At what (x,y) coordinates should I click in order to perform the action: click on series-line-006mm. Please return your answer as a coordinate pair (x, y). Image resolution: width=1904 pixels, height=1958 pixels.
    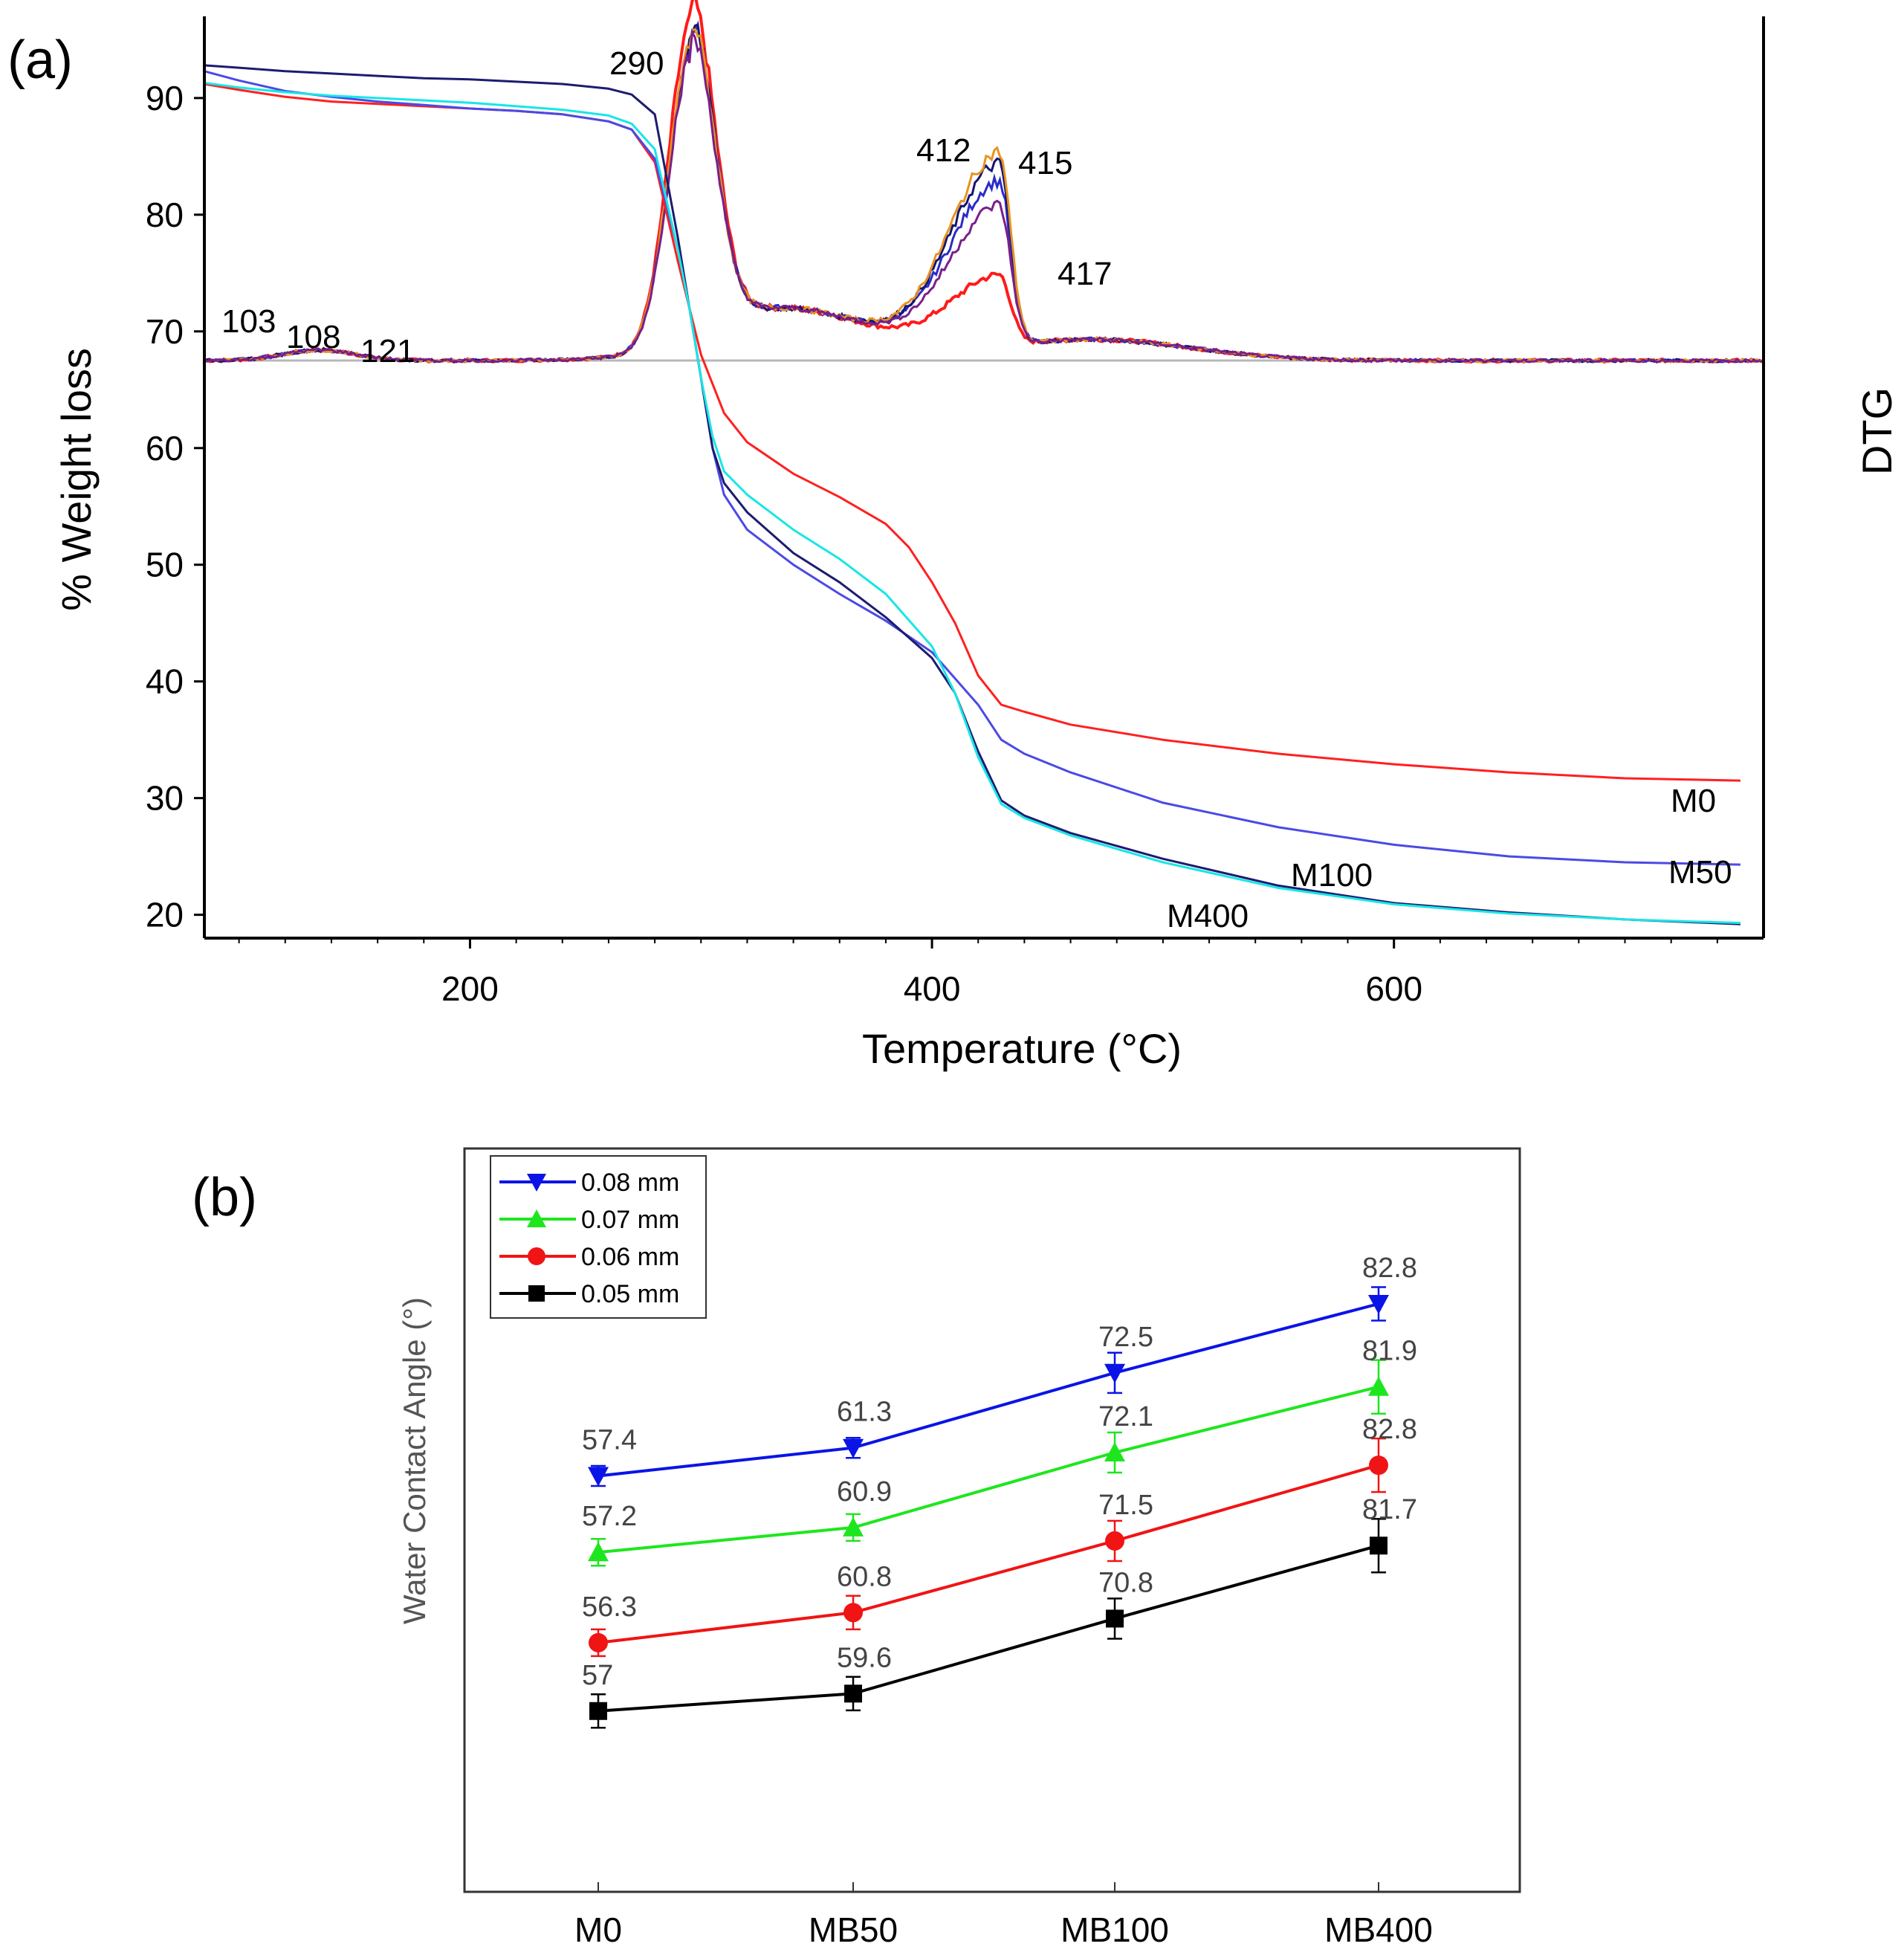
    Looking at the image, I should click on (989, 1554).